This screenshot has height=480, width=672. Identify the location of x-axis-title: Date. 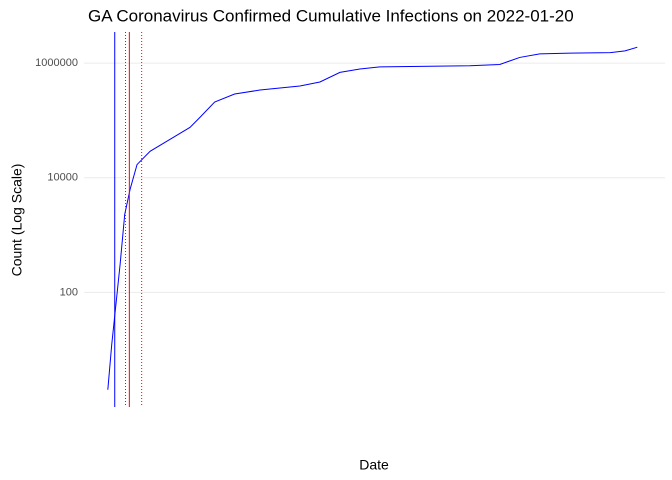
(374, 465).